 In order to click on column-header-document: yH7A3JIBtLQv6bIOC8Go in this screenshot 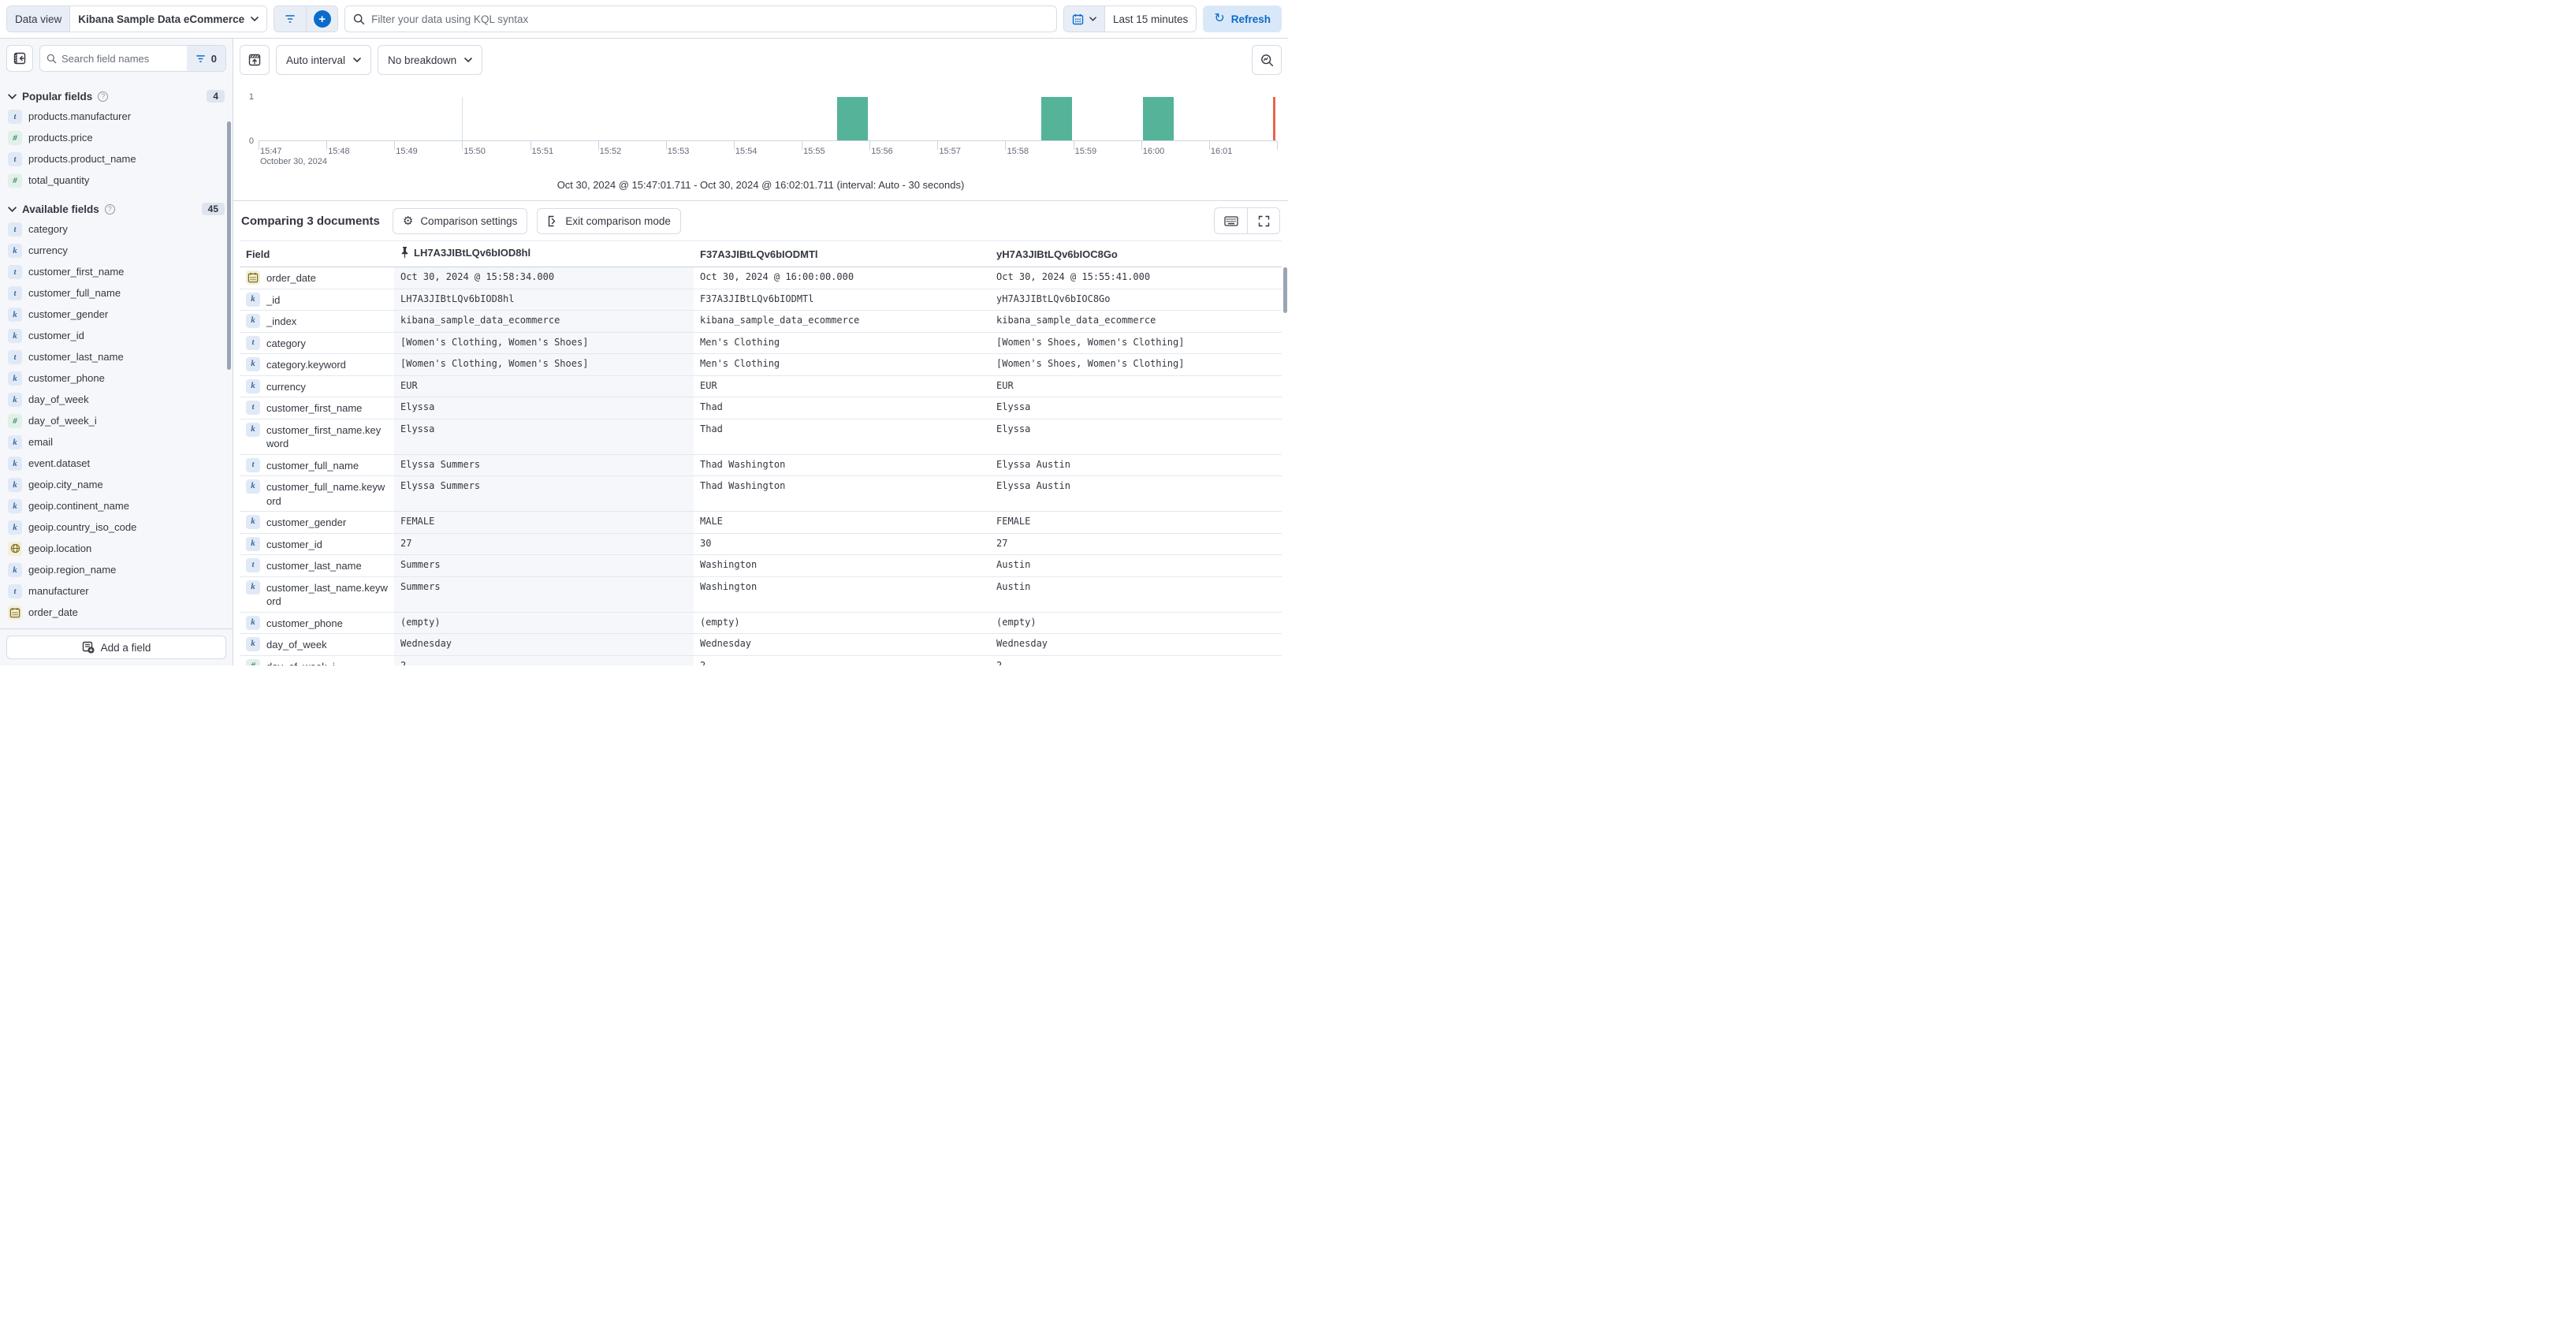, I will do `click(1136, 253)`.